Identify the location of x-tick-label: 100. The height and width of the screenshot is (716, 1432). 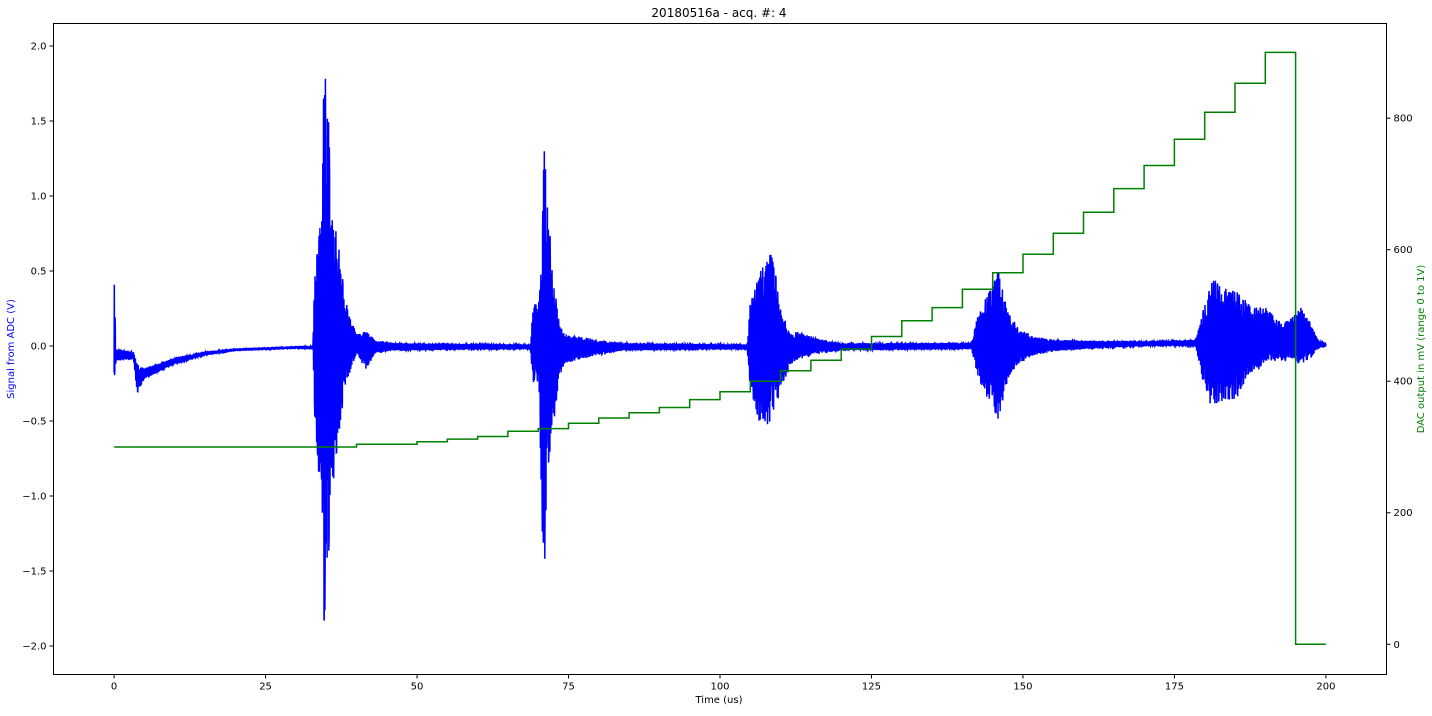
(719, 687).